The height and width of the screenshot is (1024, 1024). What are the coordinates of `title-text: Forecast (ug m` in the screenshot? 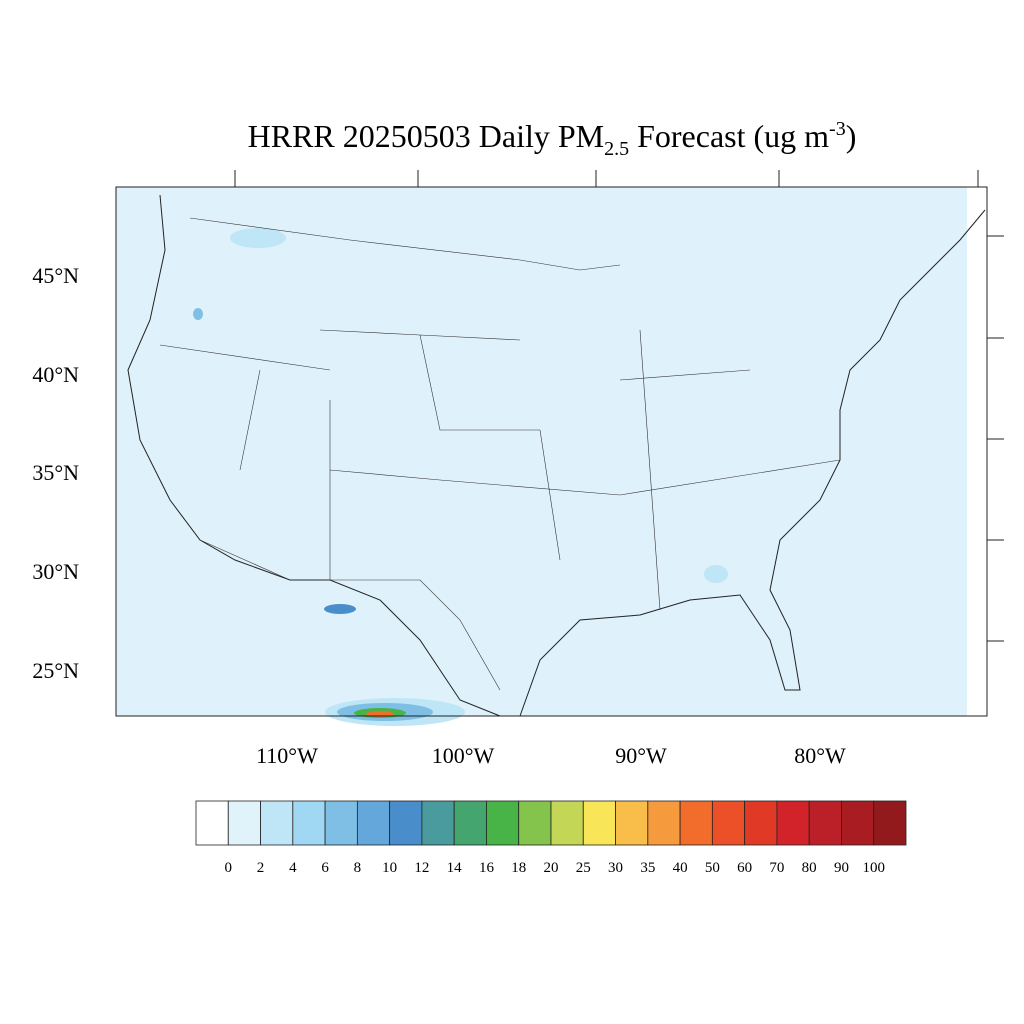 It's located at (729, 136).